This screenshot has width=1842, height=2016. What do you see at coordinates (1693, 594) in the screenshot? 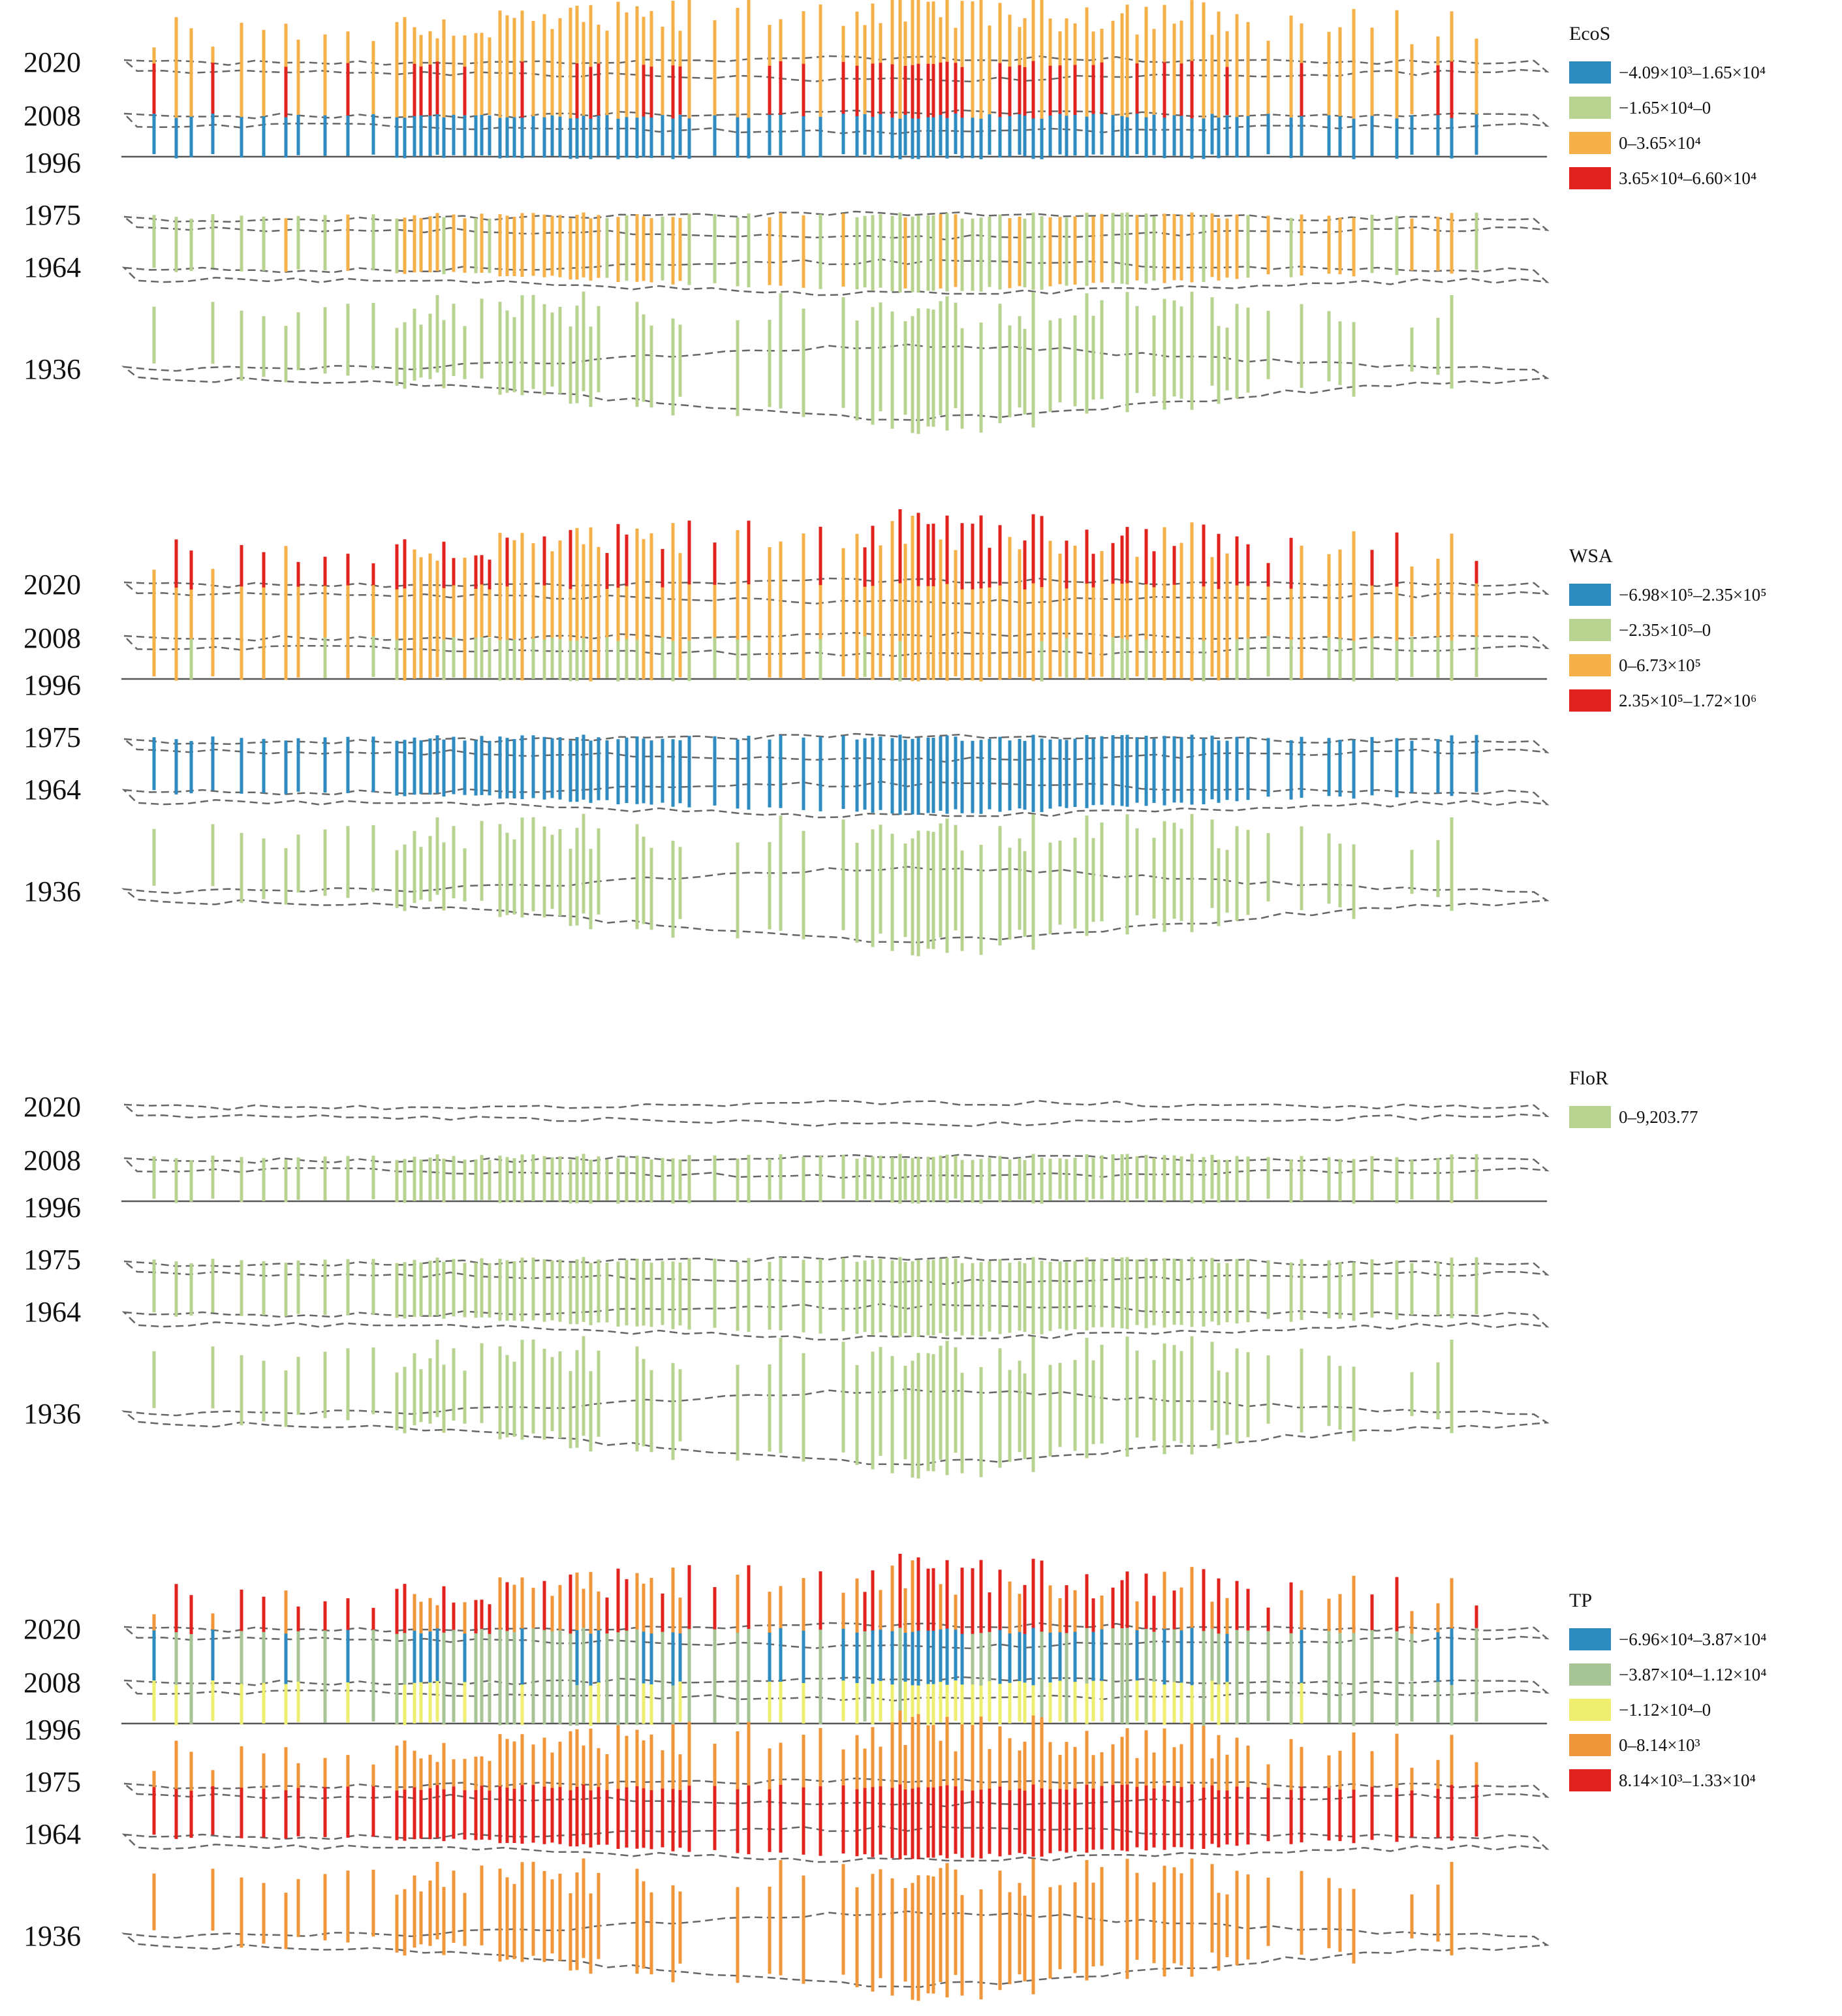
I see `legend-label: −6.98×10⁵–2.35×10⁵` at bounding box center [1693, 594].